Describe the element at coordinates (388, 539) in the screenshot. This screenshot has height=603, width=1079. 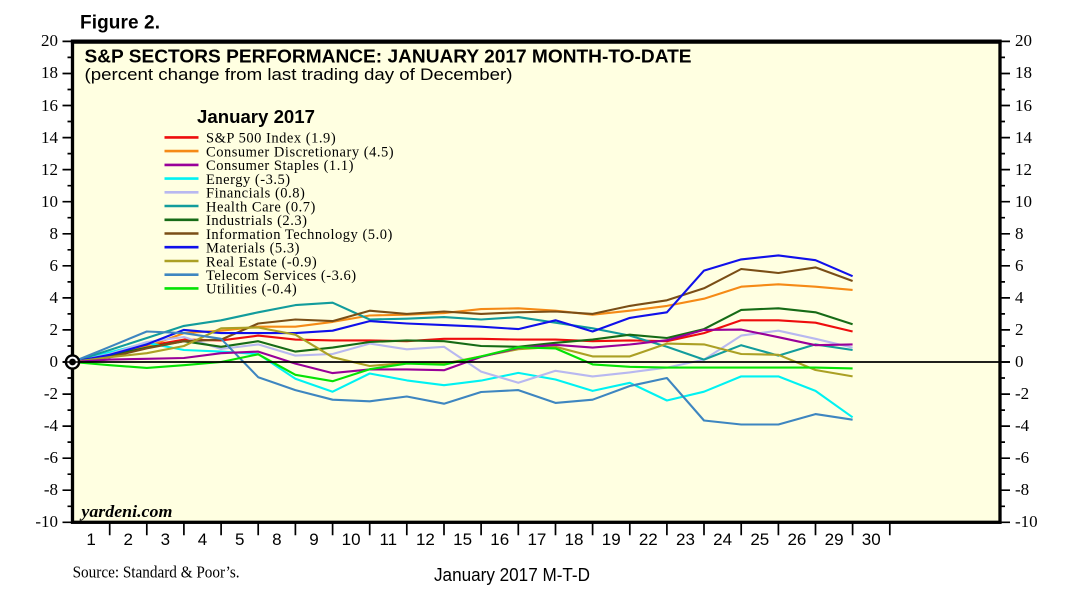
I see `svg-text: 11` at that location.